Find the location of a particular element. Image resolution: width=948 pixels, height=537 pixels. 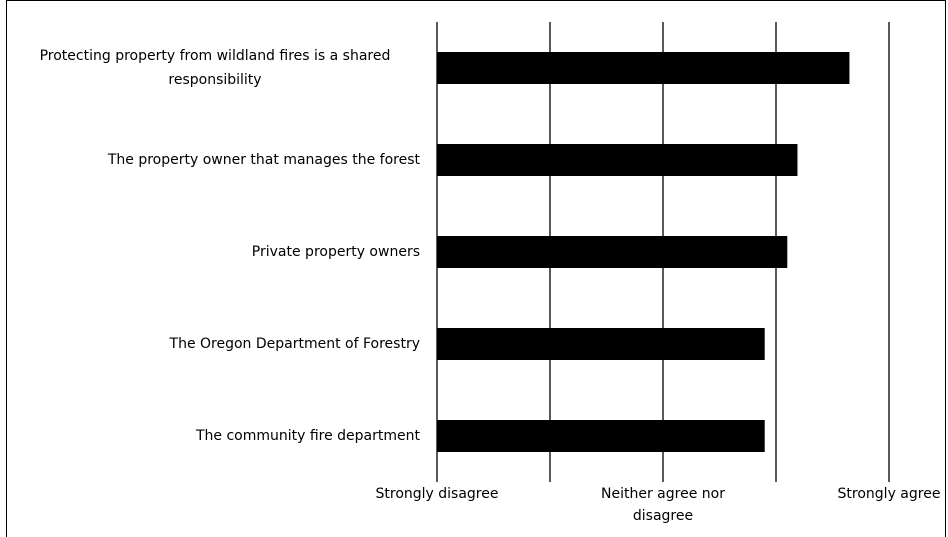

x-tick-label: Neither agree nor disagree is located at coordinates (663, 505).